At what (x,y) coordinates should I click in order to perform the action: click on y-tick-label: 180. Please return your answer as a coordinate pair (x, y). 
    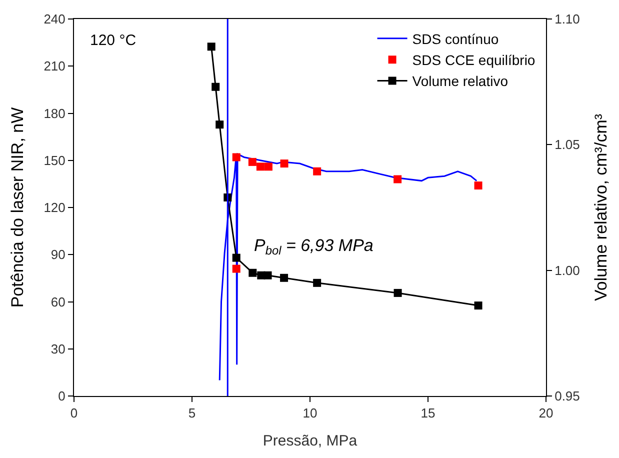
    Looking at the image, I should click on (55, 113).